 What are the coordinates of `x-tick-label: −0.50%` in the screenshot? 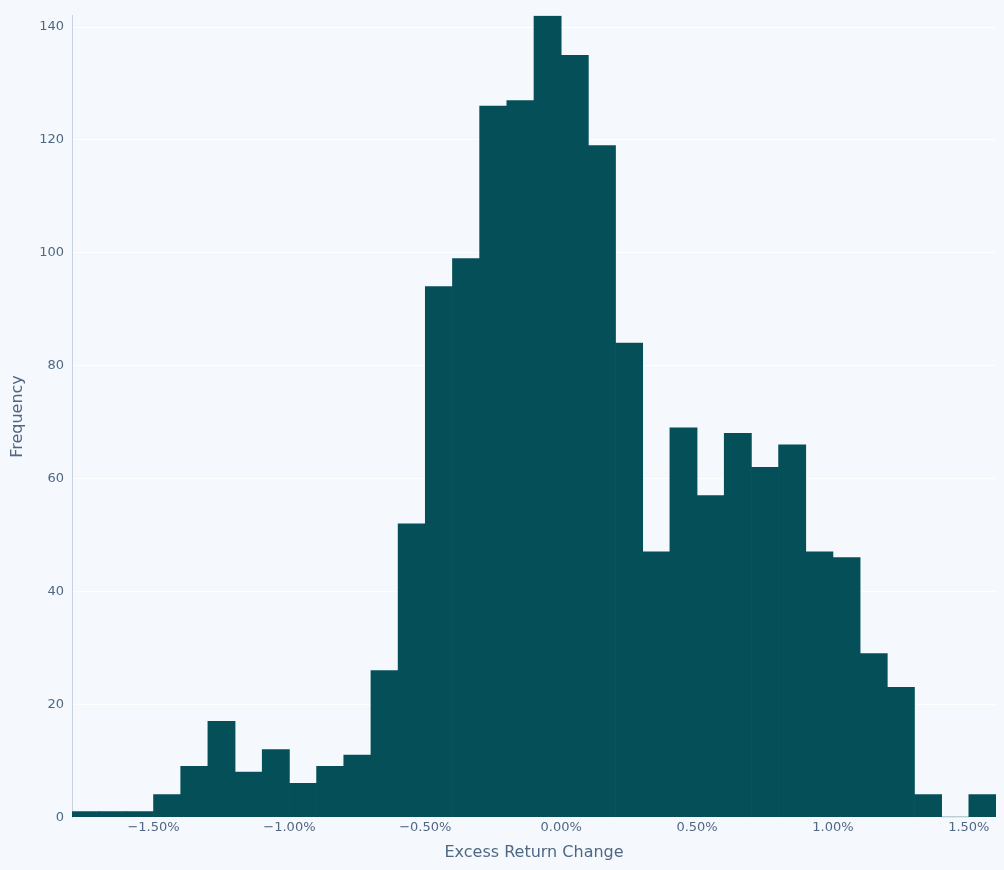 It's located at (425, 827).